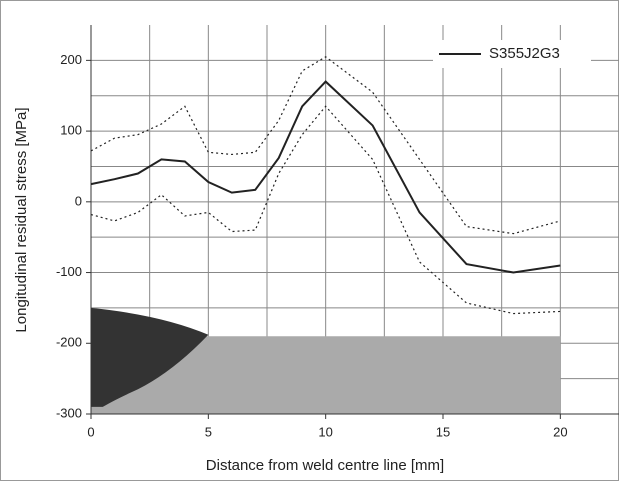 The height and width of the screenshot is (481, 619). What do you see at coordinates (90, 431) in the screenshot?
I see `x-tick-label: 0` at bounding box center [90, 431].